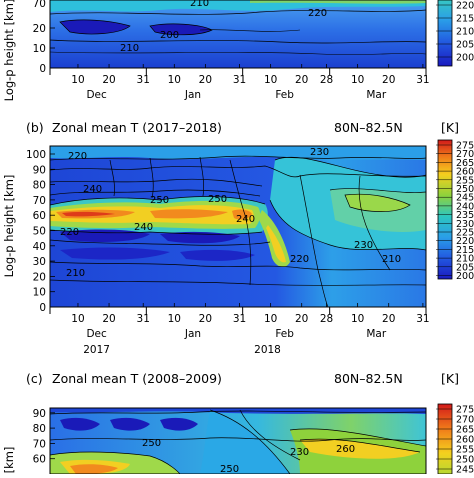  What do you see at coordinates (465, 189) in the screenshot?
I see `panel-b-colorbar-tick-label: 250` at bounding box center [465, 189].